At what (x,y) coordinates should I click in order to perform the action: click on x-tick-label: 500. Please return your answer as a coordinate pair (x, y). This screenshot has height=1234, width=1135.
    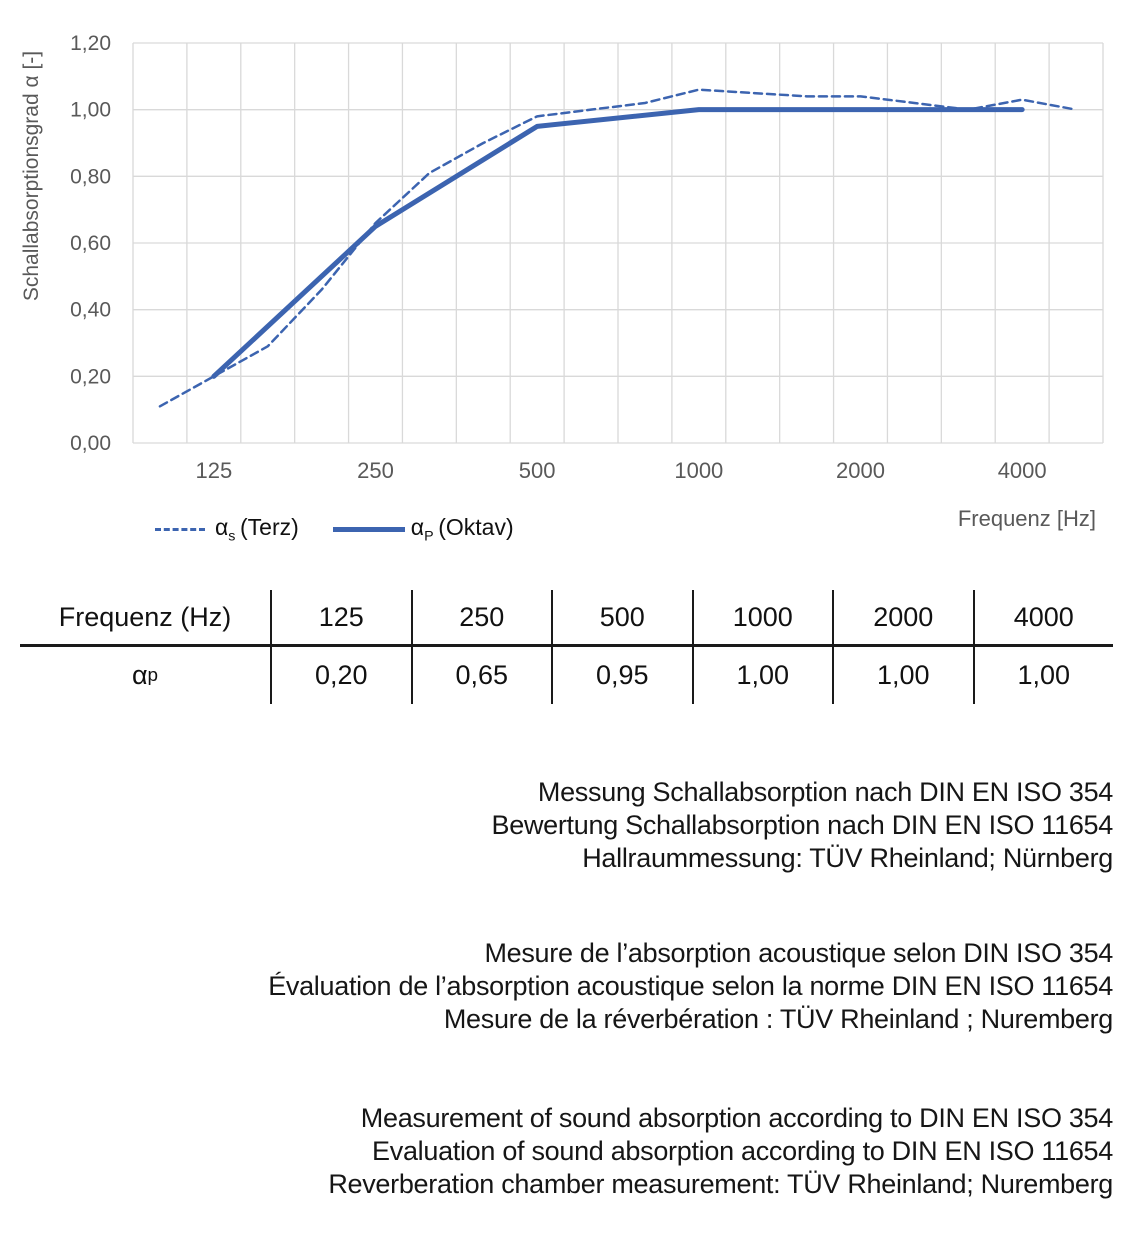
    Looking at the image, I should click on (537, 470).